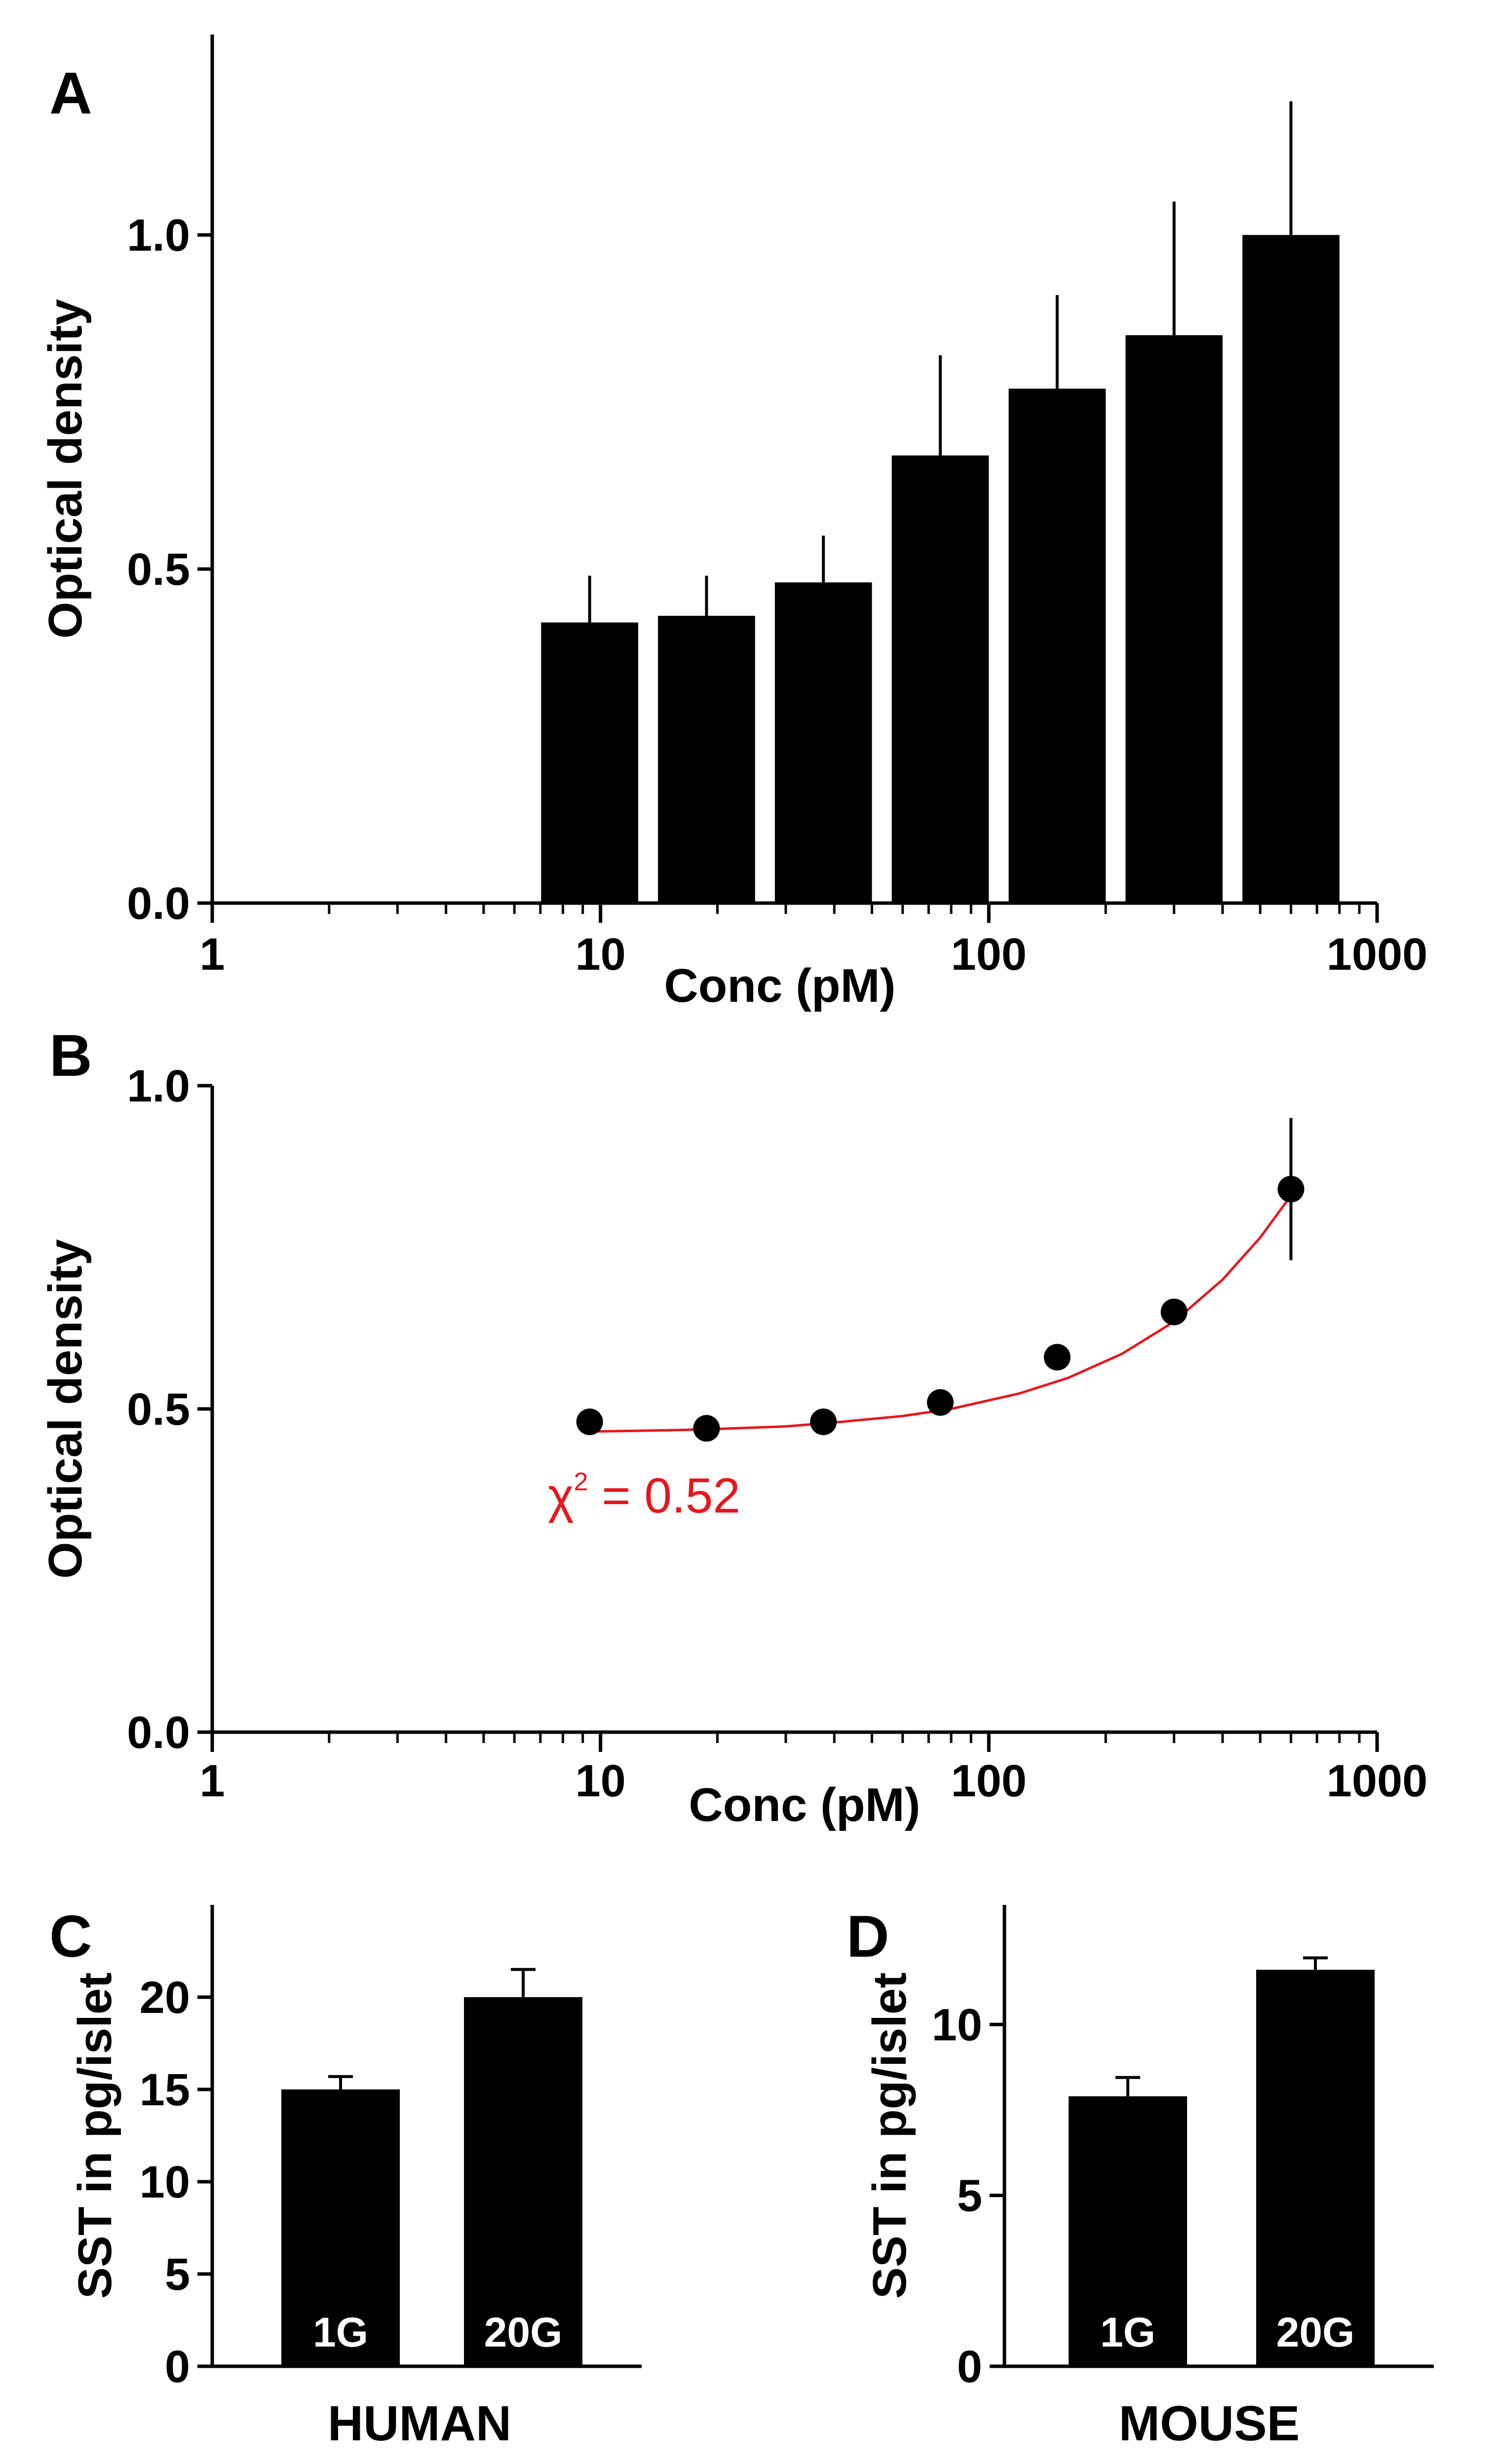 The height and width of the screenshot is (2464, 1499). What do you see at coordinates (600, 1781) in the screenshot?
I see `panel-b-x-tick-label: 10` at bounding box center [600, 1781].